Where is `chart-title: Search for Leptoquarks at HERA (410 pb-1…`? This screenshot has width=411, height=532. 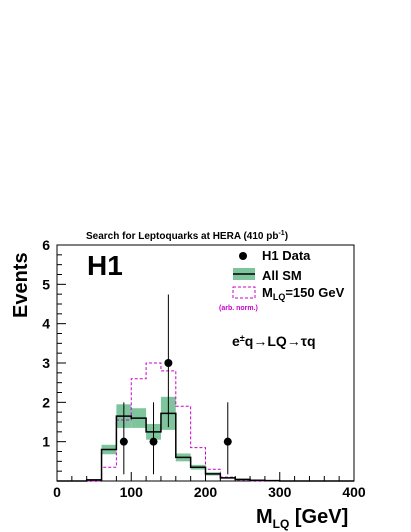 chart-title: Search for Leptoquarks at HERA (410 pb-1… is located at coordinates (187, 236).